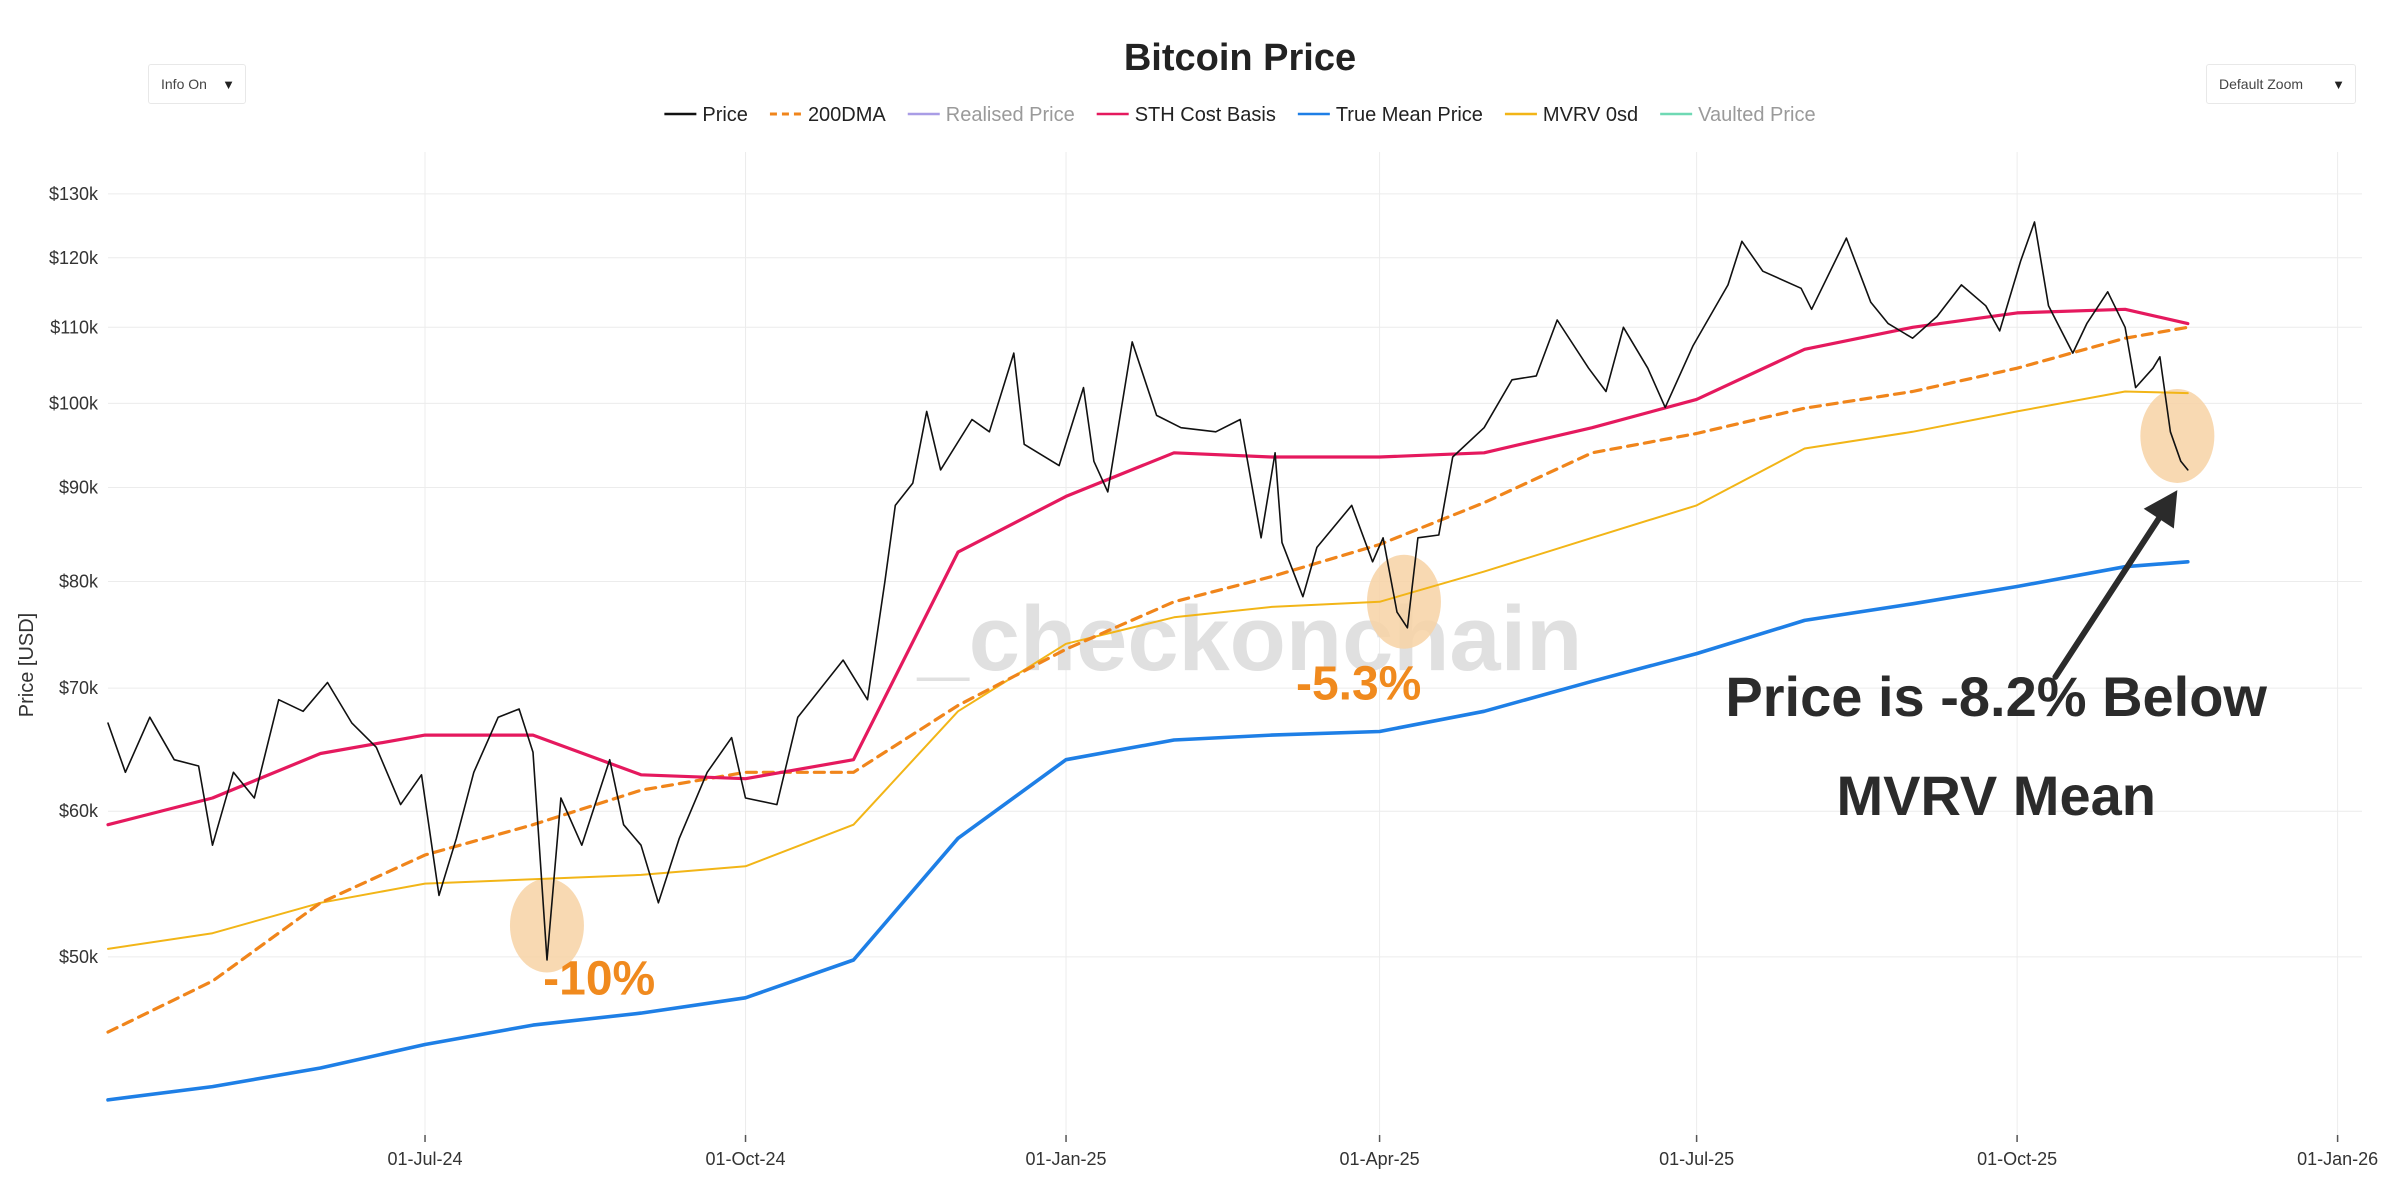 The width and height of the screenshot is (2400, 1204). I want to click on legend-item-mvrv-0sd: MVRV 0sd, so click(1571, 115).